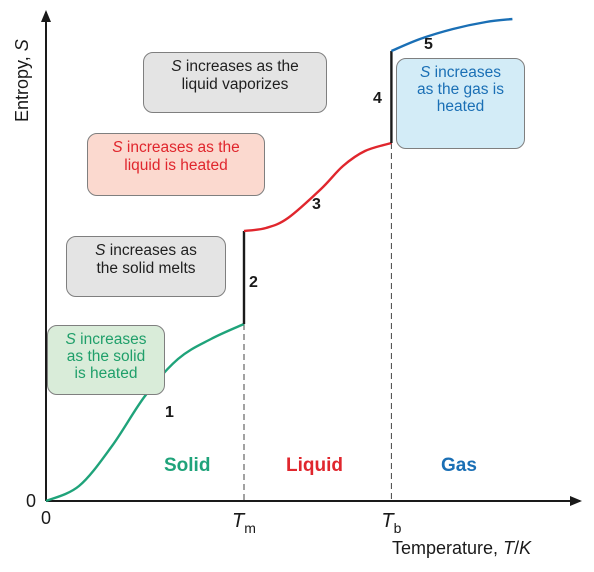 The image size is (594, 572). I want to click on segment-number-1: 1, so click(169, 412).